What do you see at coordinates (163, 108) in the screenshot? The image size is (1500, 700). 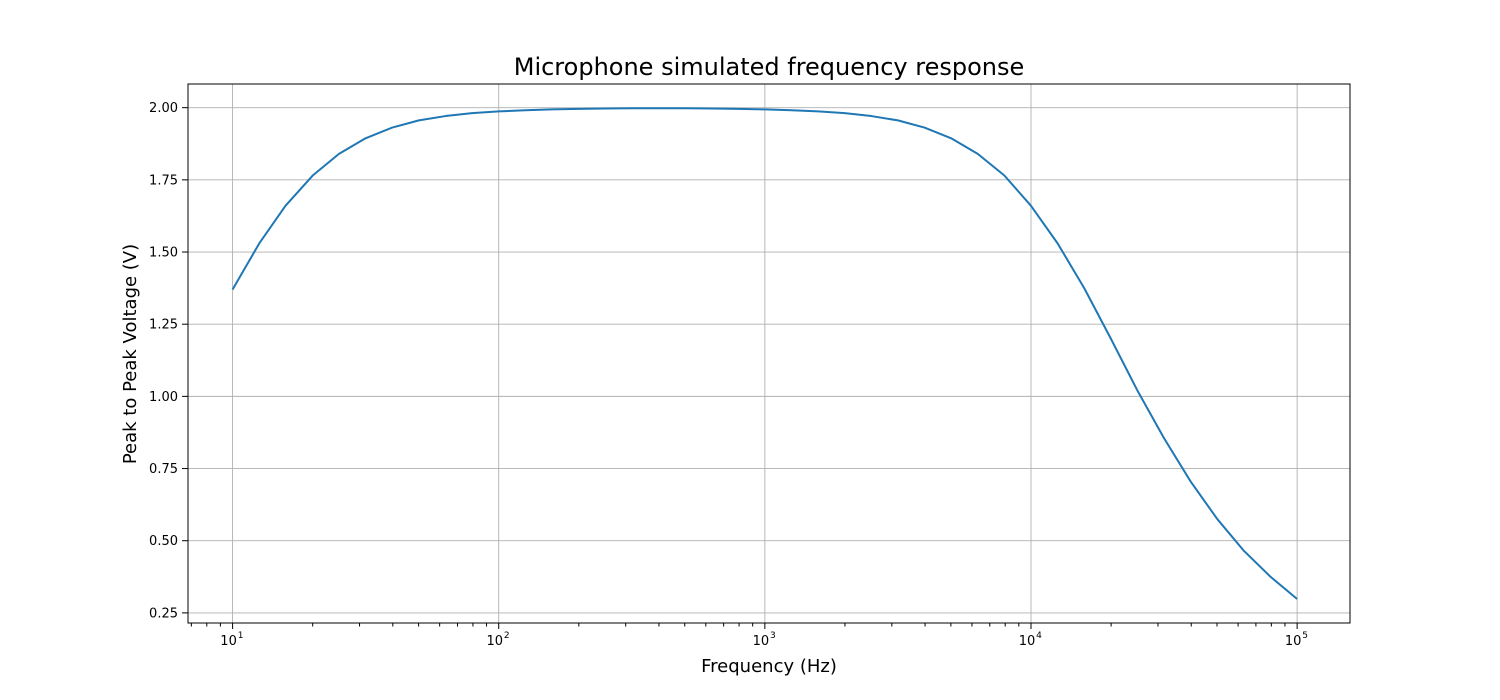 I see `y-tick-label: 2.00` at bounding box center [163, 108].